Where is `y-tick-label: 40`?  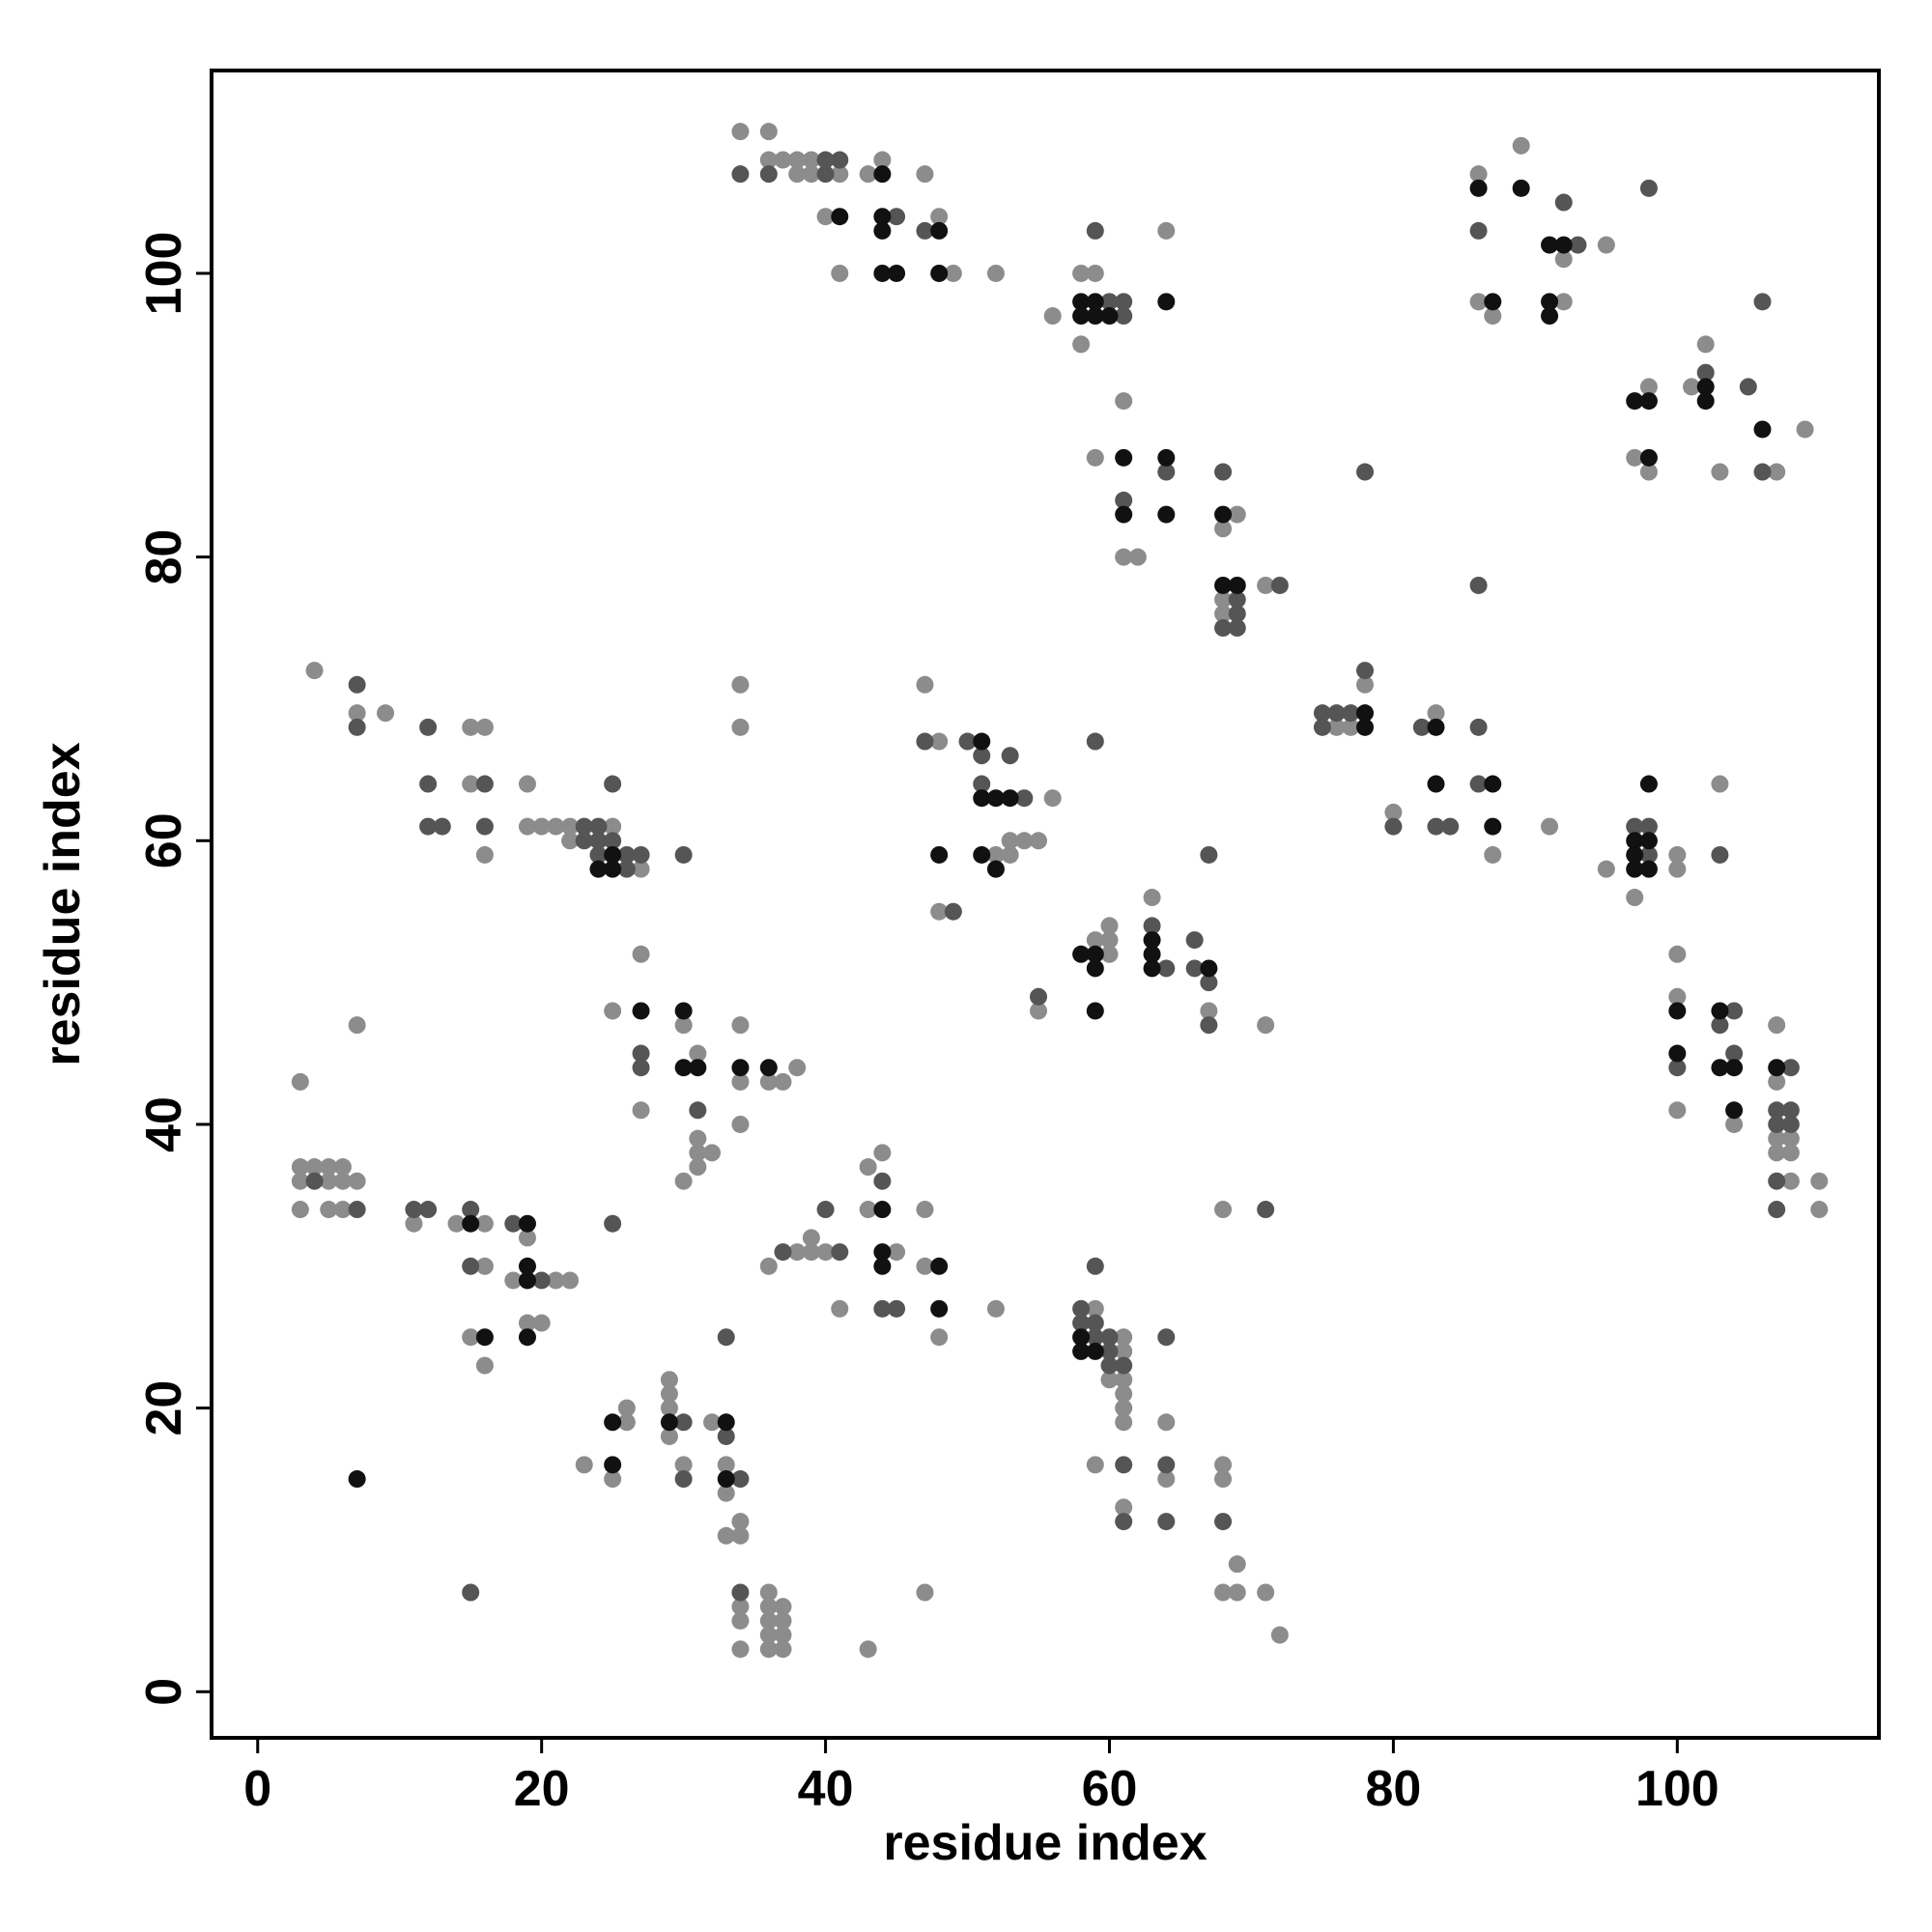 y-tick-label: 40 is located at coordinates (164, 1124).